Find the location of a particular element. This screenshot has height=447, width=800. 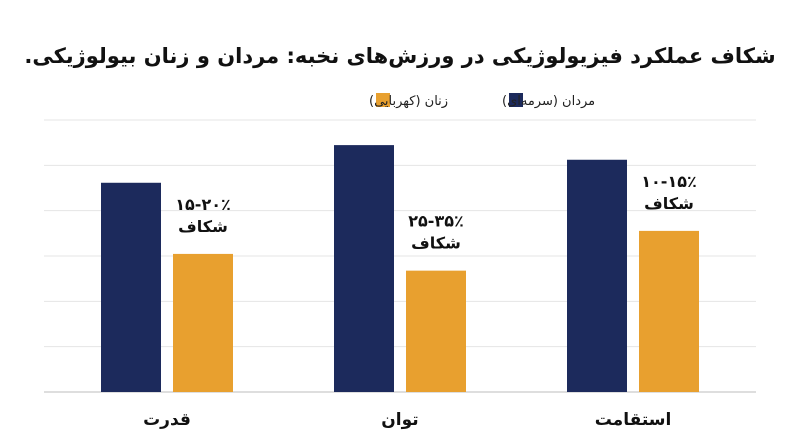

gap-label-range: ۱۵-۲۰٪ is located at coordinates (202, 204).